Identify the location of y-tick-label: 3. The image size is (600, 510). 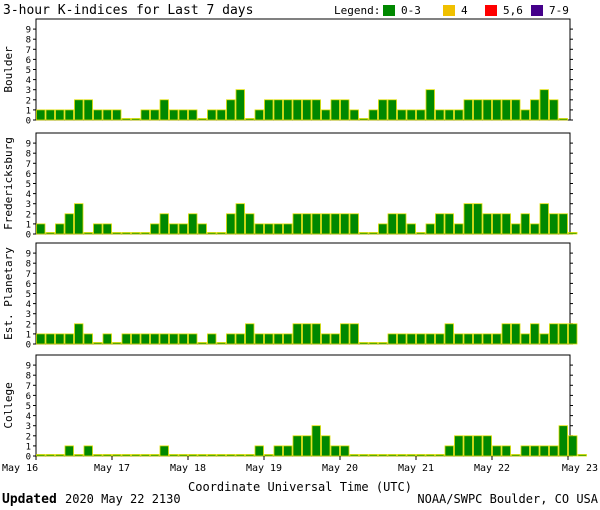
(28, 205).